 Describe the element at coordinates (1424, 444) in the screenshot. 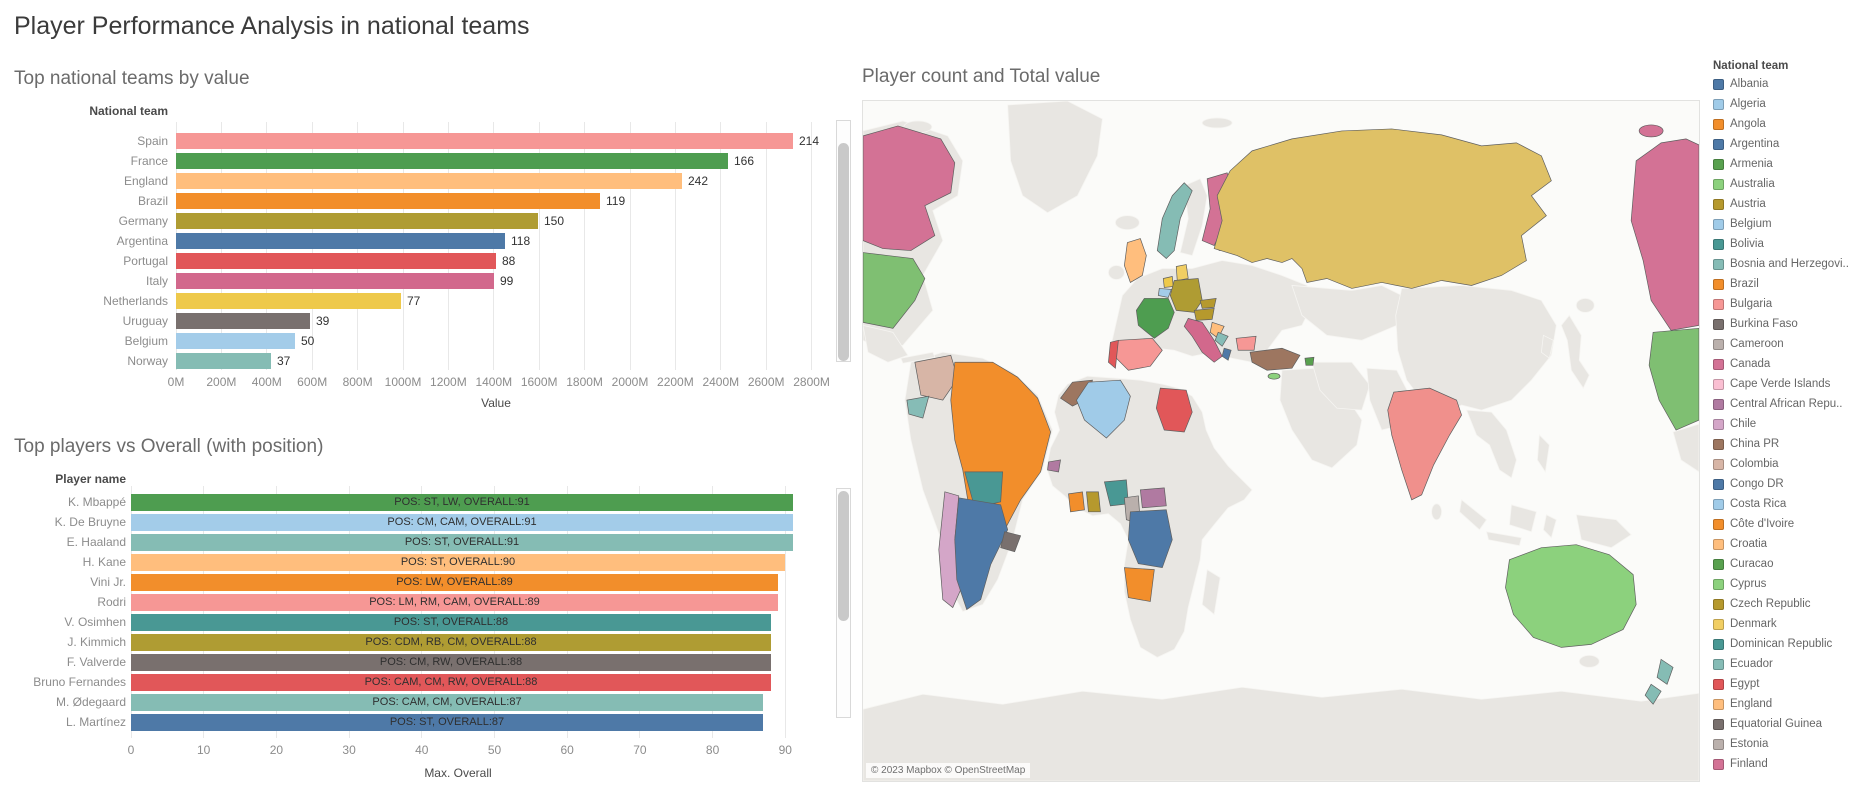

I see `map-country-india` at that location.